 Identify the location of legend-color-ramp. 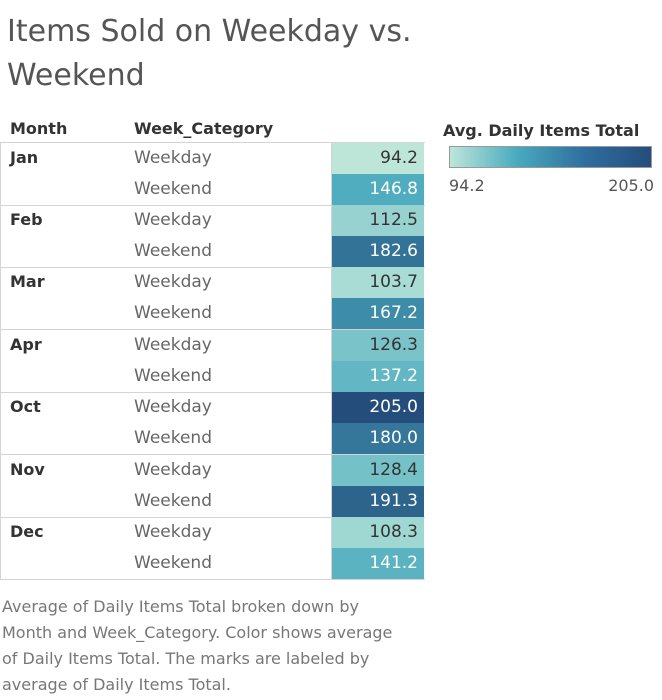
(550, 157).